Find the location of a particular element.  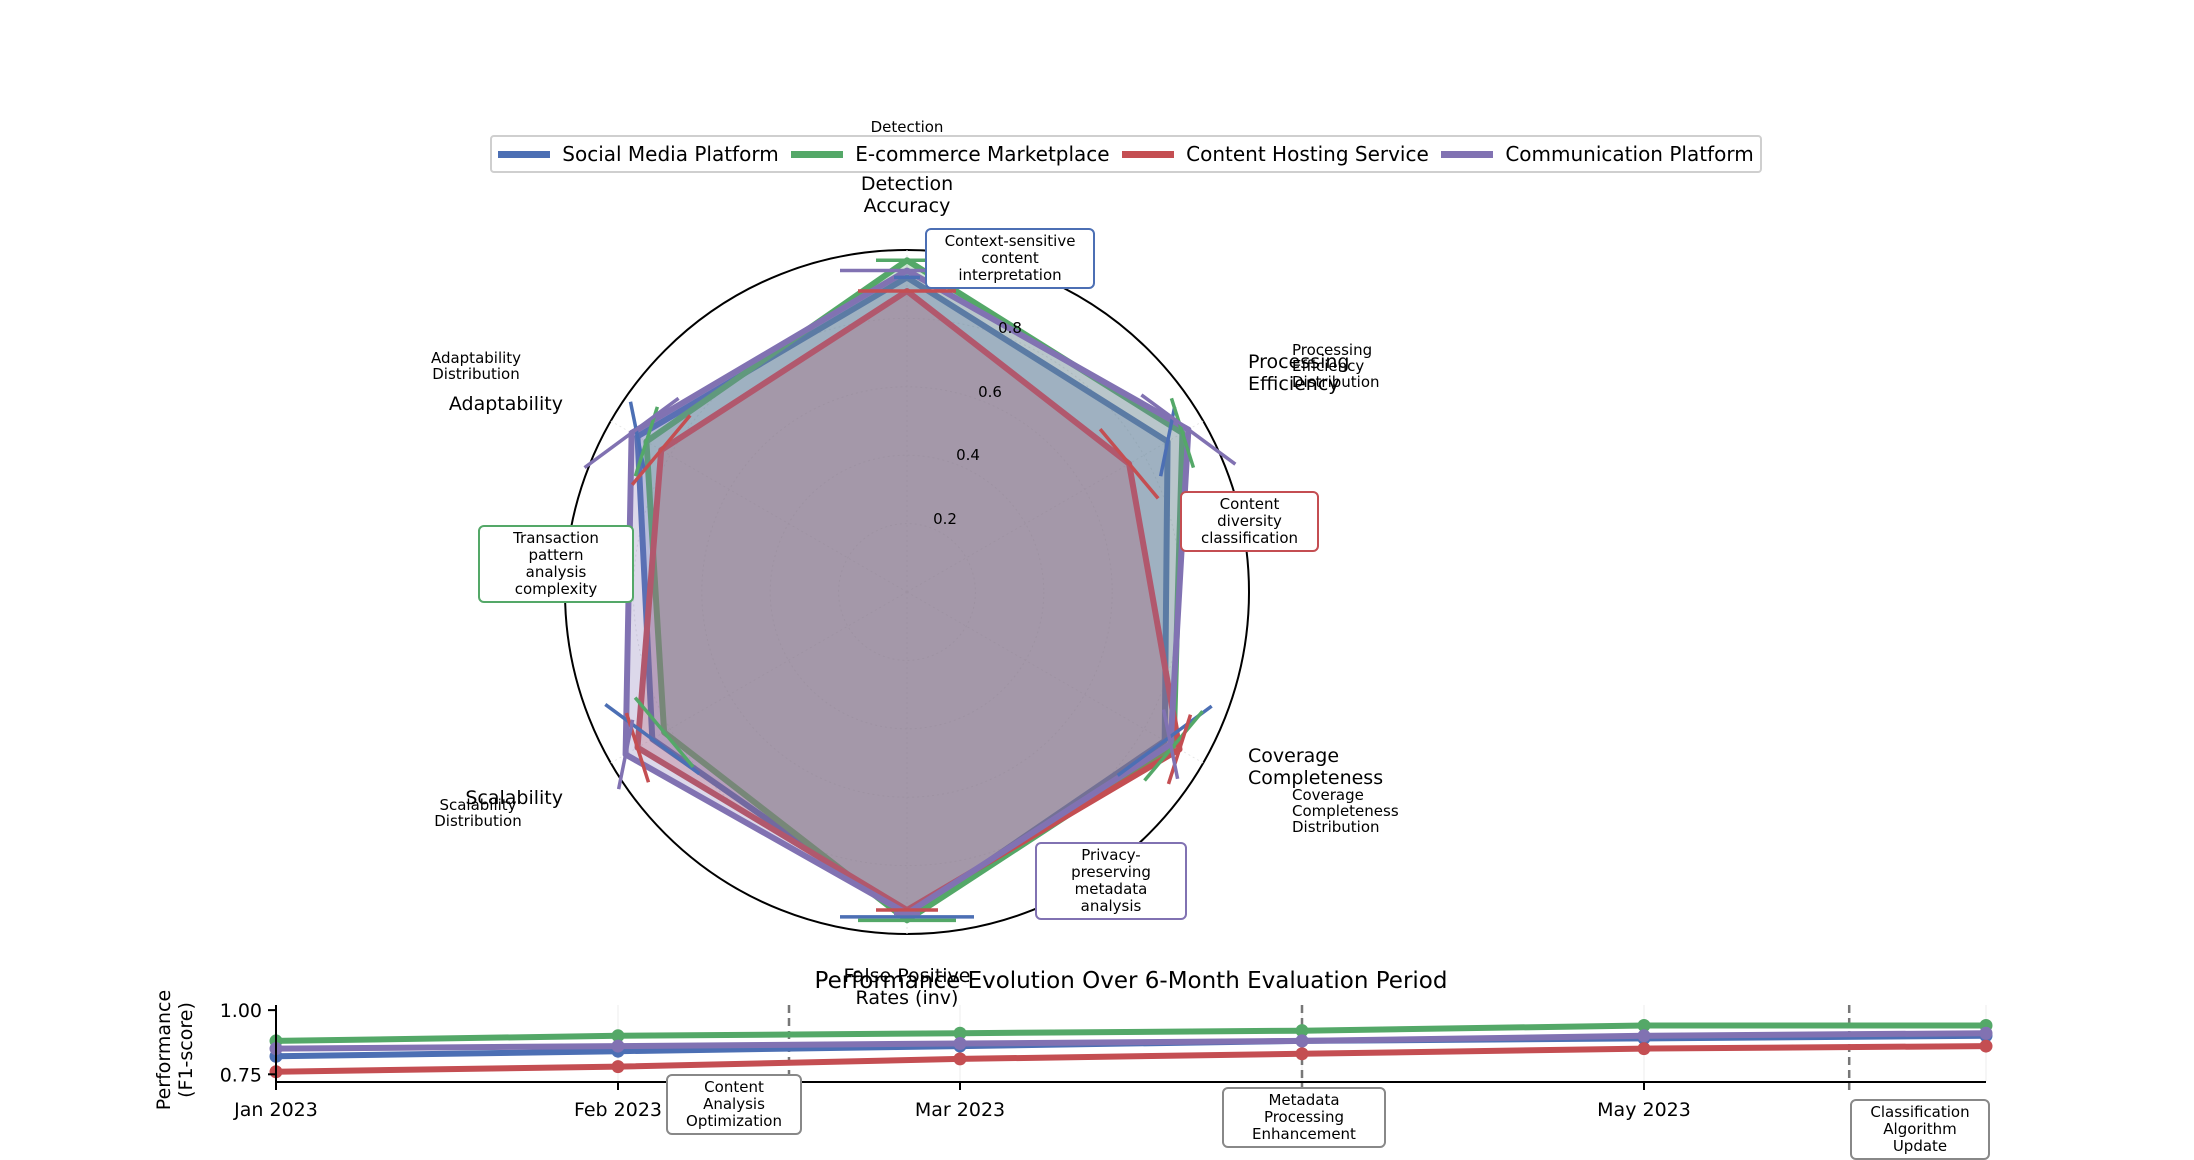

legend-item: Communication Platform is located at coordinates (1597, 154).